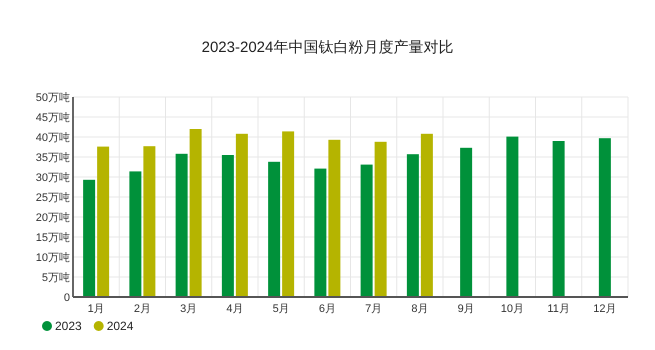 The height and width of the screenshot is (350, 655). Describe the element at coordinates (53, 177) in the screenshot. I see `y-tick-label: 30万吨` at that location.